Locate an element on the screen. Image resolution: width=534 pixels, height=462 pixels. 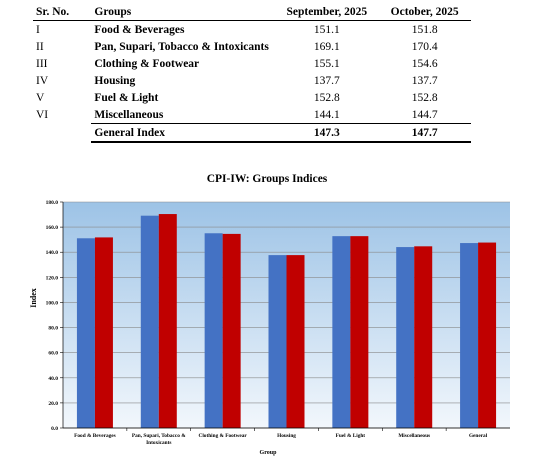
sep-cell: 144.1 is located at coordinates (326, 114).